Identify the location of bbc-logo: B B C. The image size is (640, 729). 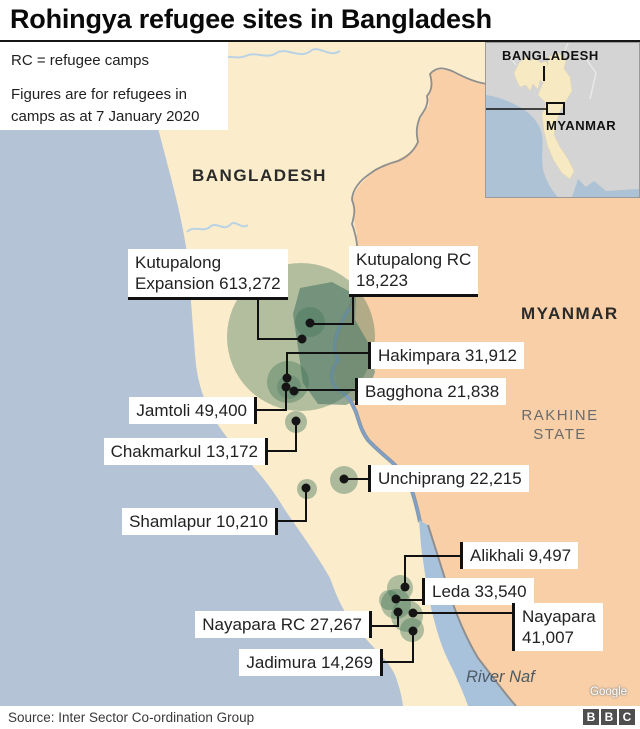
(609, 717).